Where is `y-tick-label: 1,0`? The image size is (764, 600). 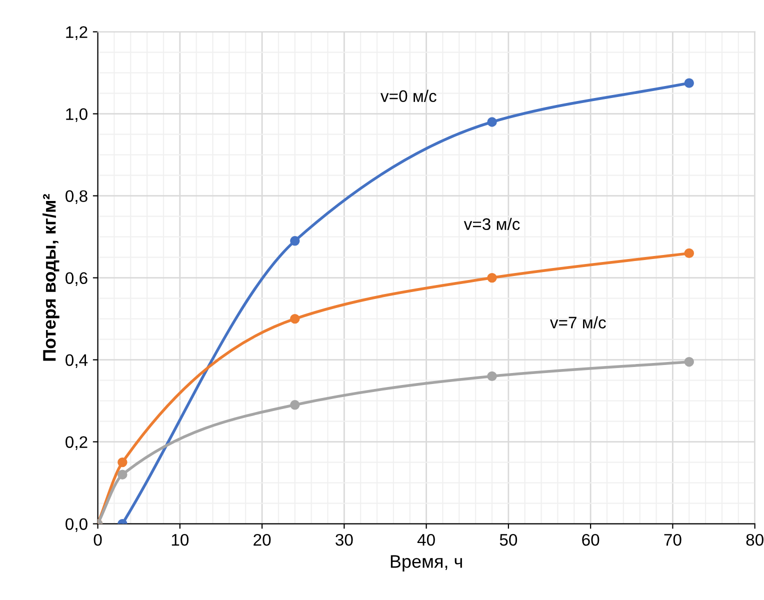 y-tick-label: 1,0 is located at coordinates (77, 115).